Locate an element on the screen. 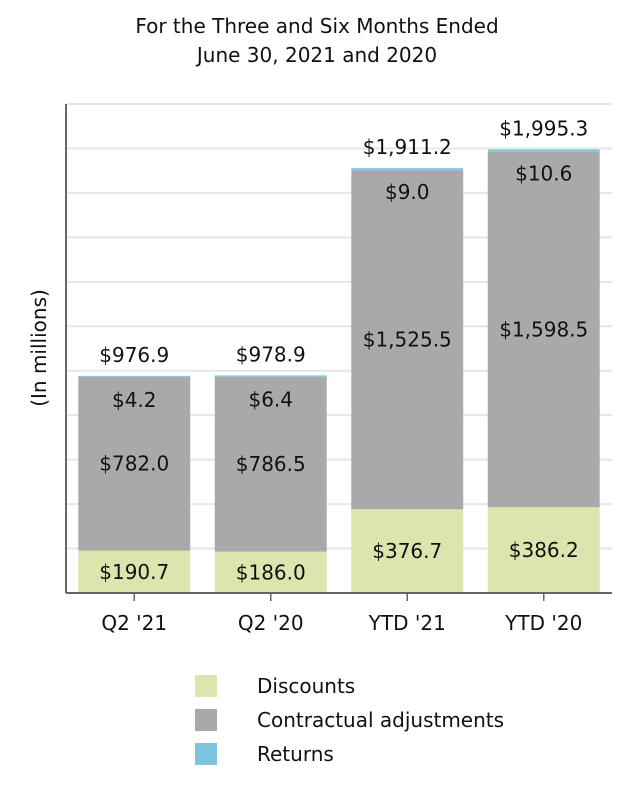 The height and width of the screenshot is (800, 634). label-discounts: $386.2 is located at coordinates (544, 550).